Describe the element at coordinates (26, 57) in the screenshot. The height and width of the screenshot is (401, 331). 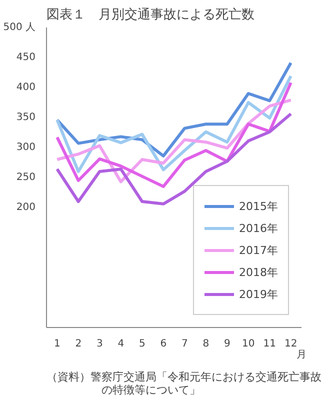
I see `y-tick-label: 450` at that location.